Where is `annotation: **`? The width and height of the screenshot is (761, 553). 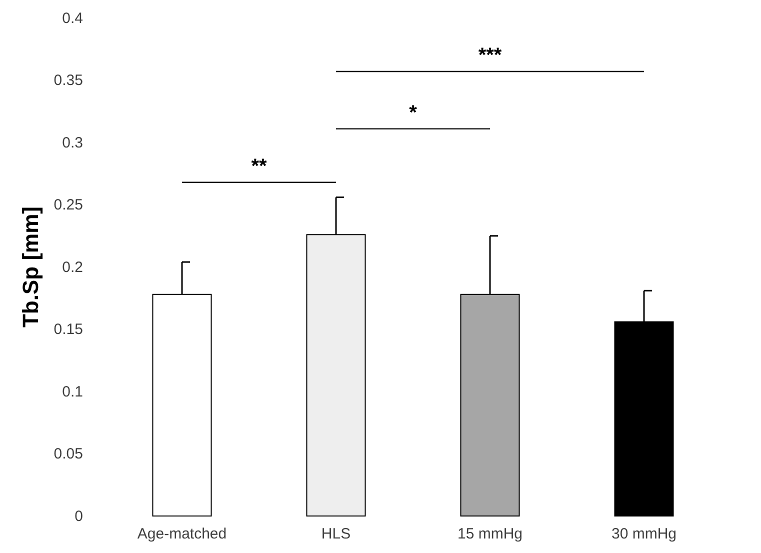
annotation: ** is located at coordinates (259, 166).